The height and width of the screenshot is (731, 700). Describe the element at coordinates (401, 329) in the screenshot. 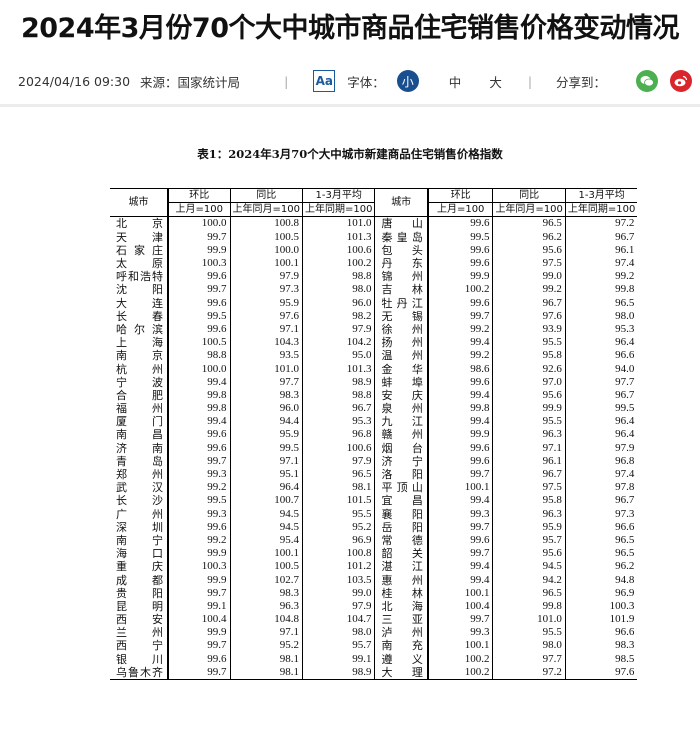

I see `cell-city: 徐州` at that location.